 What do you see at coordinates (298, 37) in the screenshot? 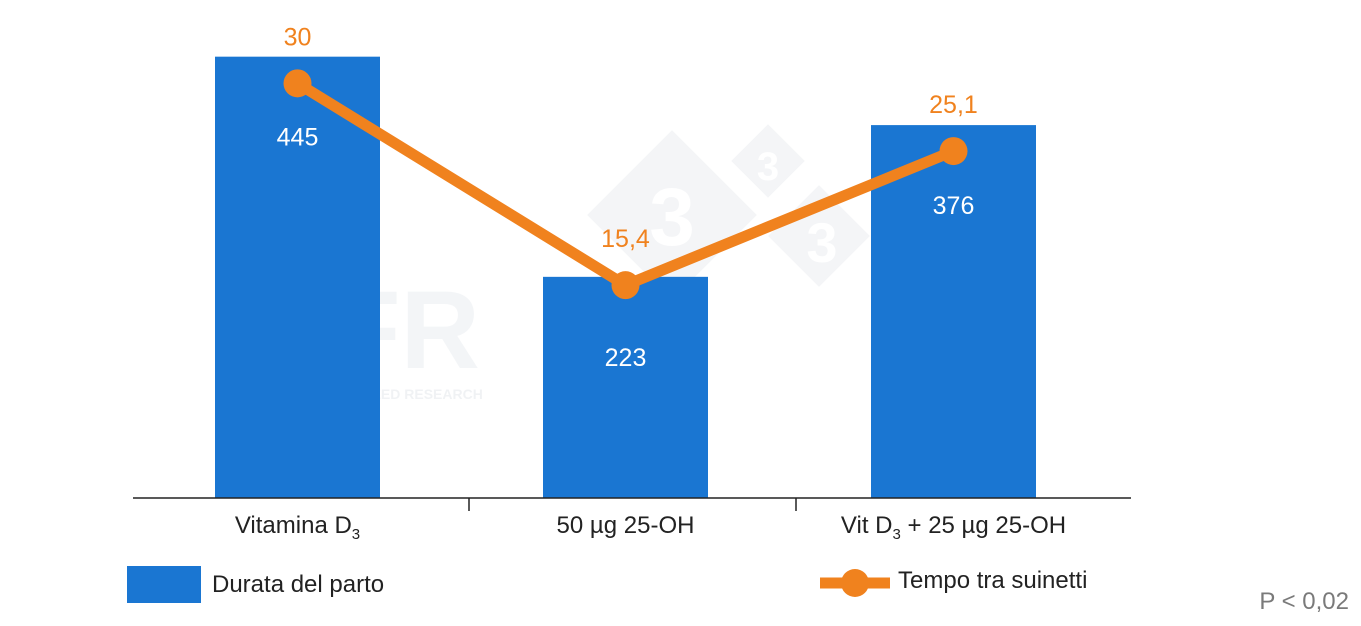
I see `line-value-label: 30` at bounding box center [298, 37].